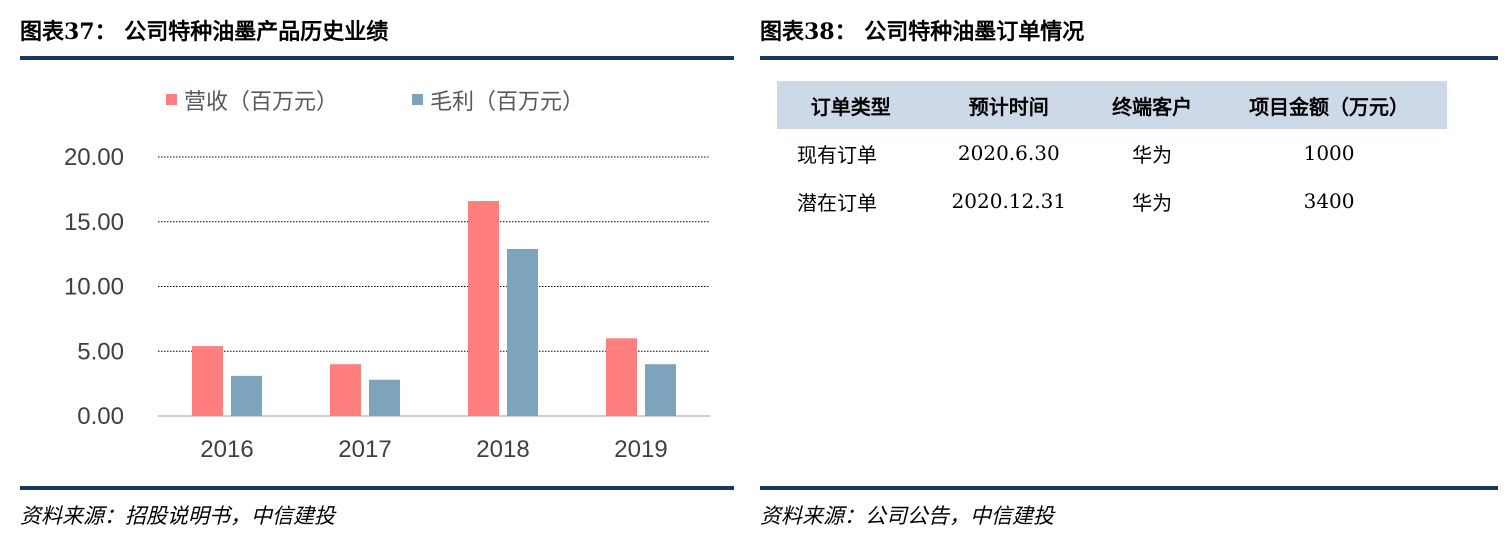  What do you see at coordinates (907, 516) in the screenshot?
I see `right-source-note: 资料来源：公司公告，中信建投` at bounding box center [907, 516].